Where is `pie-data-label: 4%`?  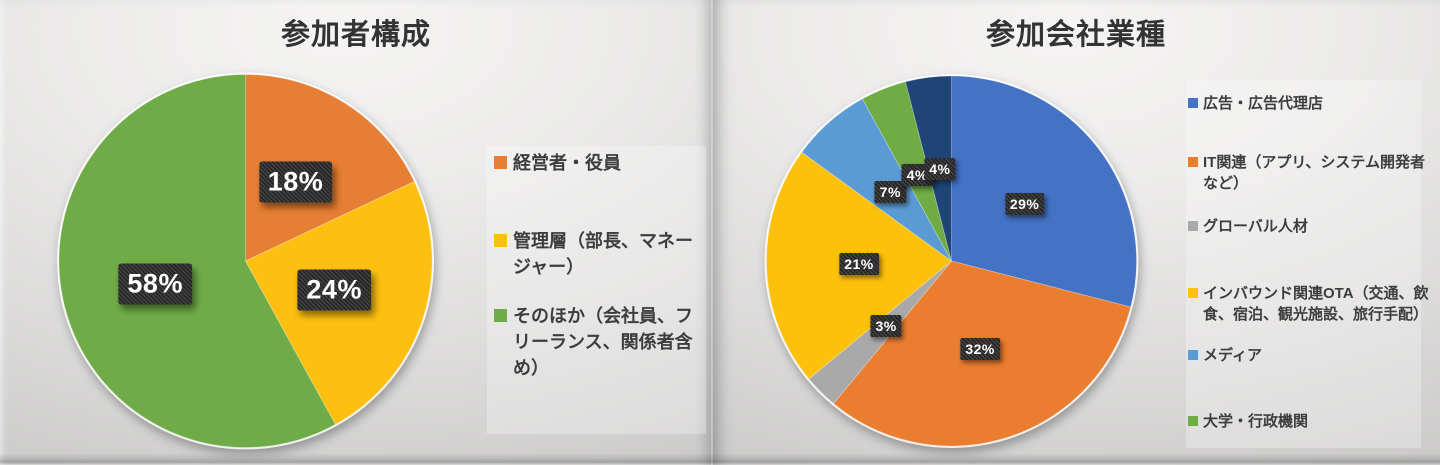 pie-data-label: 4% is located at coordinates (940, 169).